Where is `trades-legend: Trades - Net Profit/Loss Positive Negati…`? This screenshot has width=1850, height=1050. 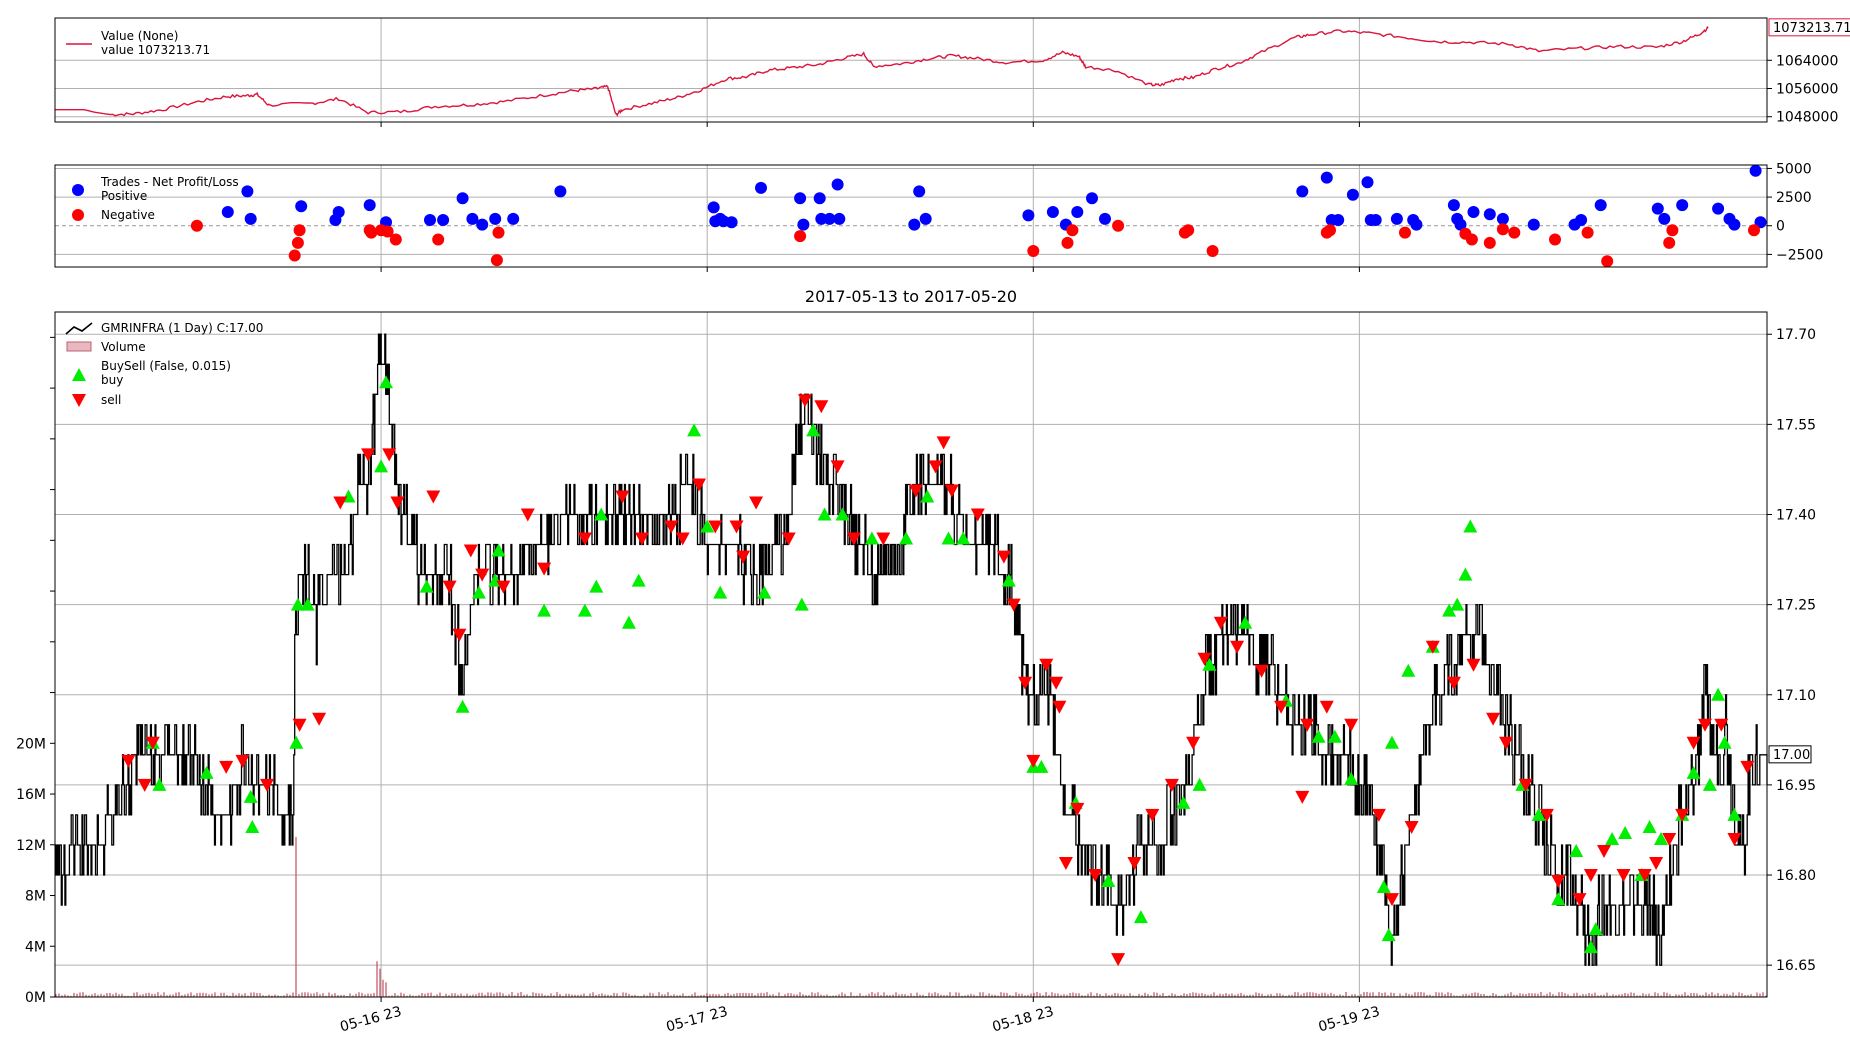 trades-legend: Trades - Net Profit/Loss Positive Negati… is located at coordinates (155, 198).